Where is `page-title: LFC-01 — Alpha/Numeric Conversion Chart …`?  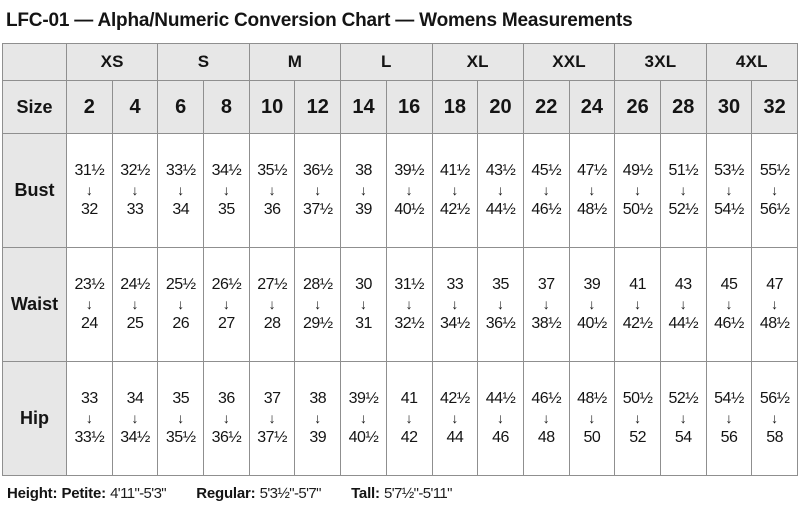 page-title: LFC-01 — Alpha/Numeric Conversion Chart … is located at coordinates (319, 20).